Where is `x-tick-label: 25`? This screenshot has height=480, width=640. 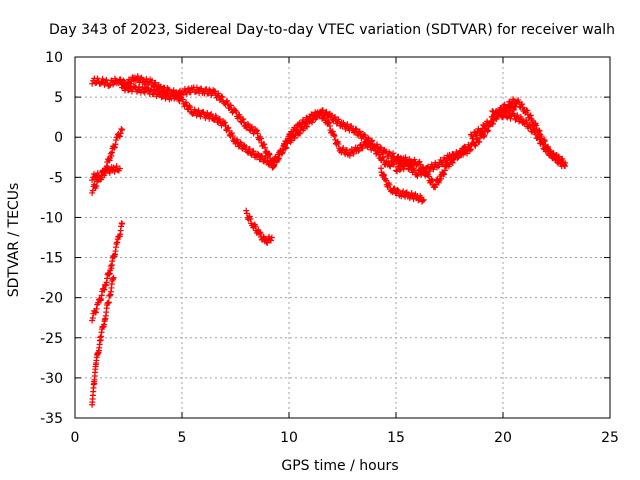 x-tick-label: 25 is located at coordinates (610, 438).